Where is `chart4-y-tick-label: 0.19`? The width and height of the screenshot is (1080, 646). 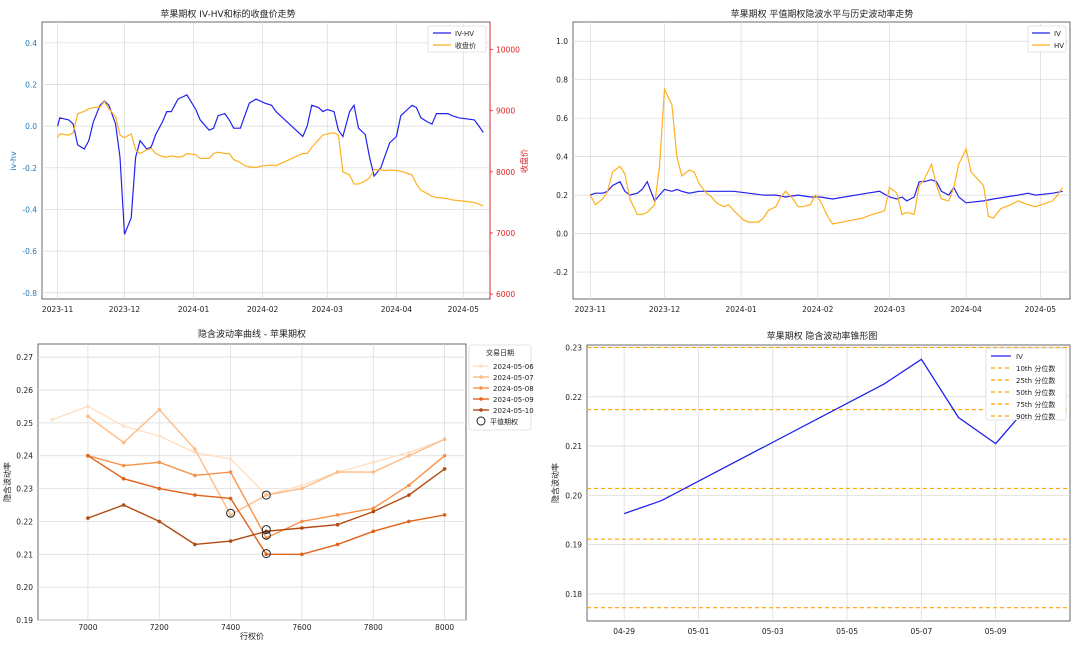 chart4-y-tick-label: 0.19 is located at coordinates (573, 545).